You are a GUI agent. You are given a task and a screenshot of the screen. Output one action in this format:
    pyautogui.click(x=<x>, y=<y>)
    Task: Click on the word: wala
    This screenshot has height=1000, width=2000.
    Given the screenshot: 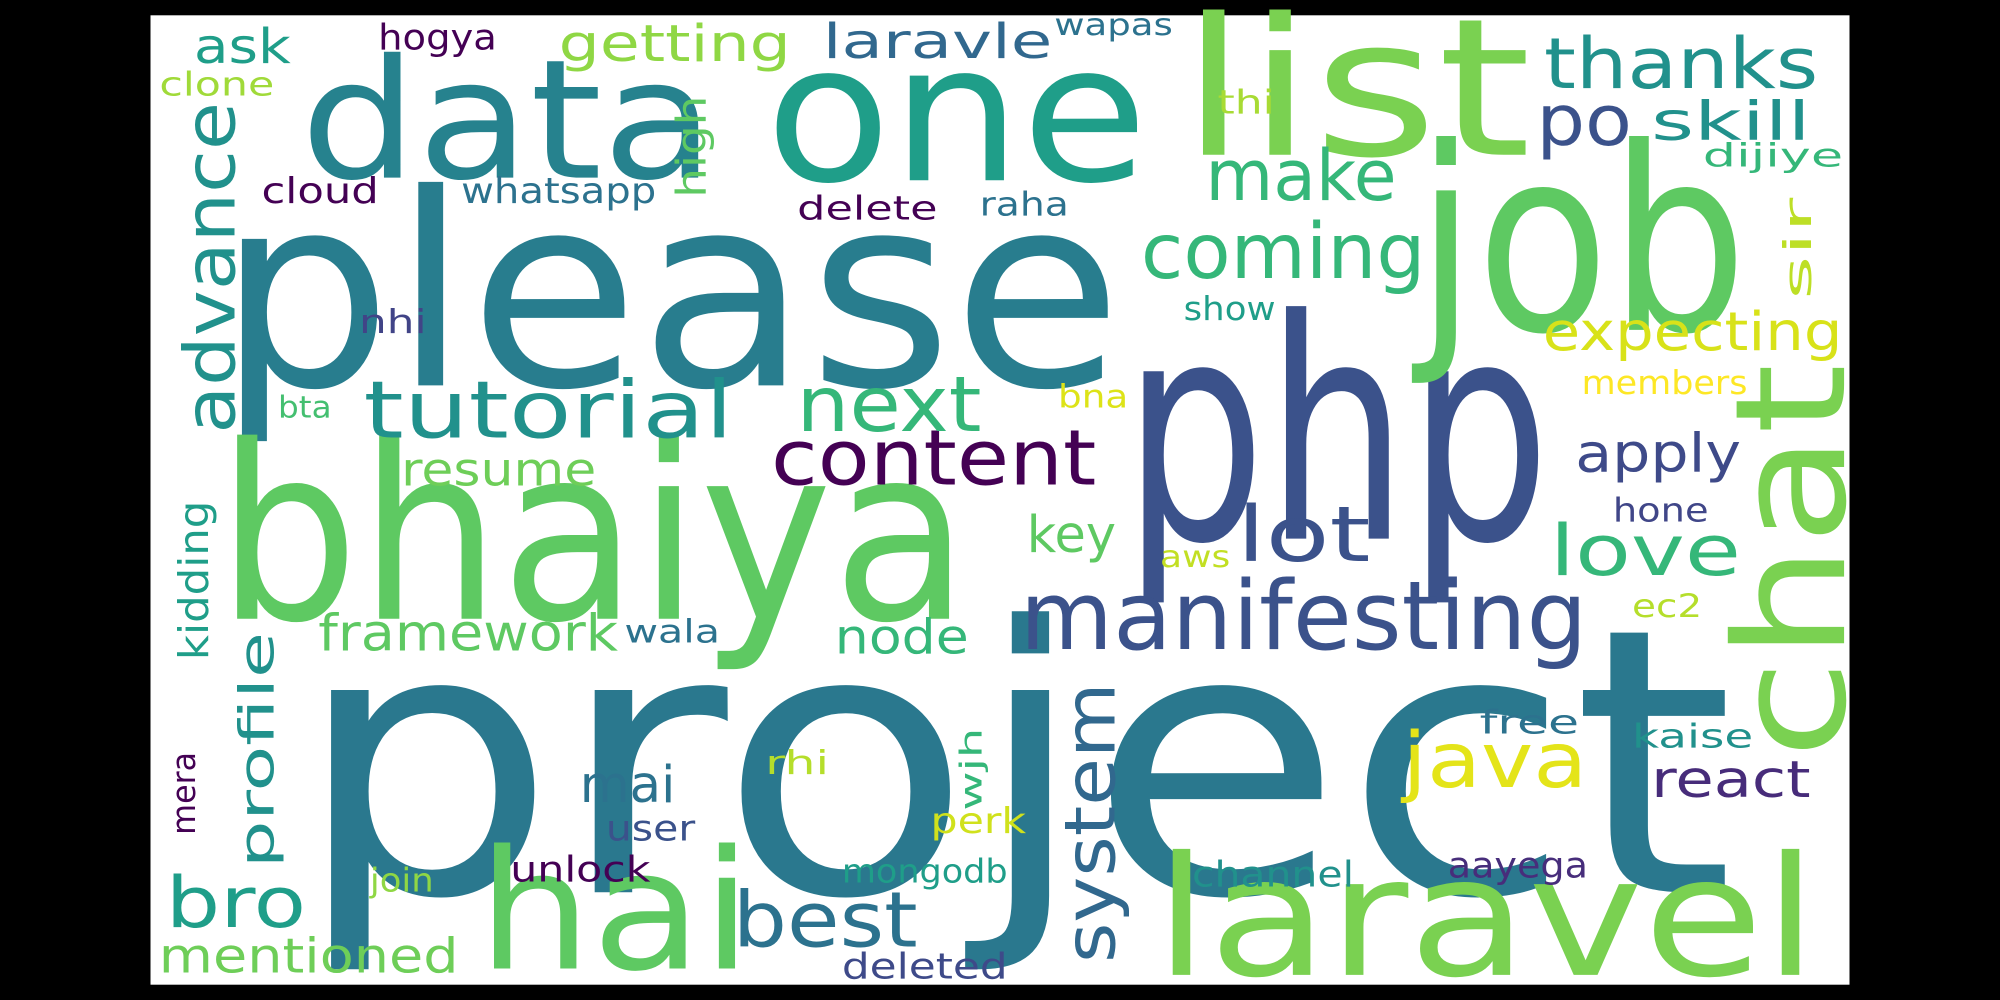 What is the action you would take?
    pyautogui.click(x=672, y=631)
    